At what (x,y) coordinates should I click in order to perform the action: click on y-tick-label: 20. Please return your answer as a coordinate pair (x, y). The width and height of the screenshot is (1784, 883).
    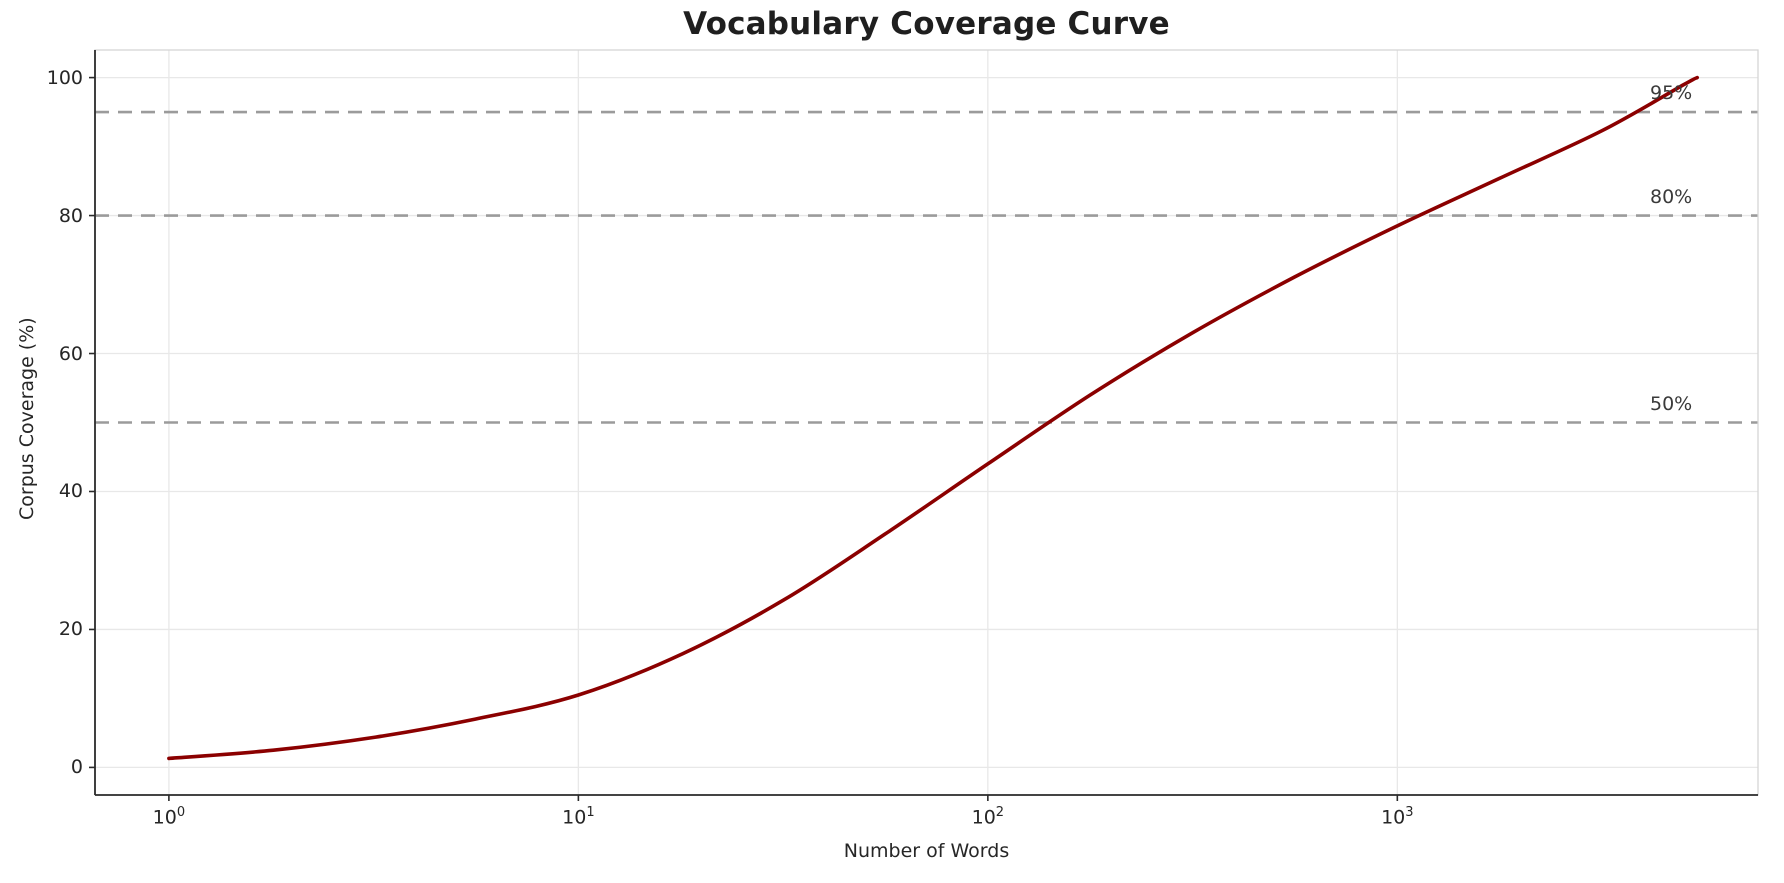
    Looking at the image, I should click on (70, 629).